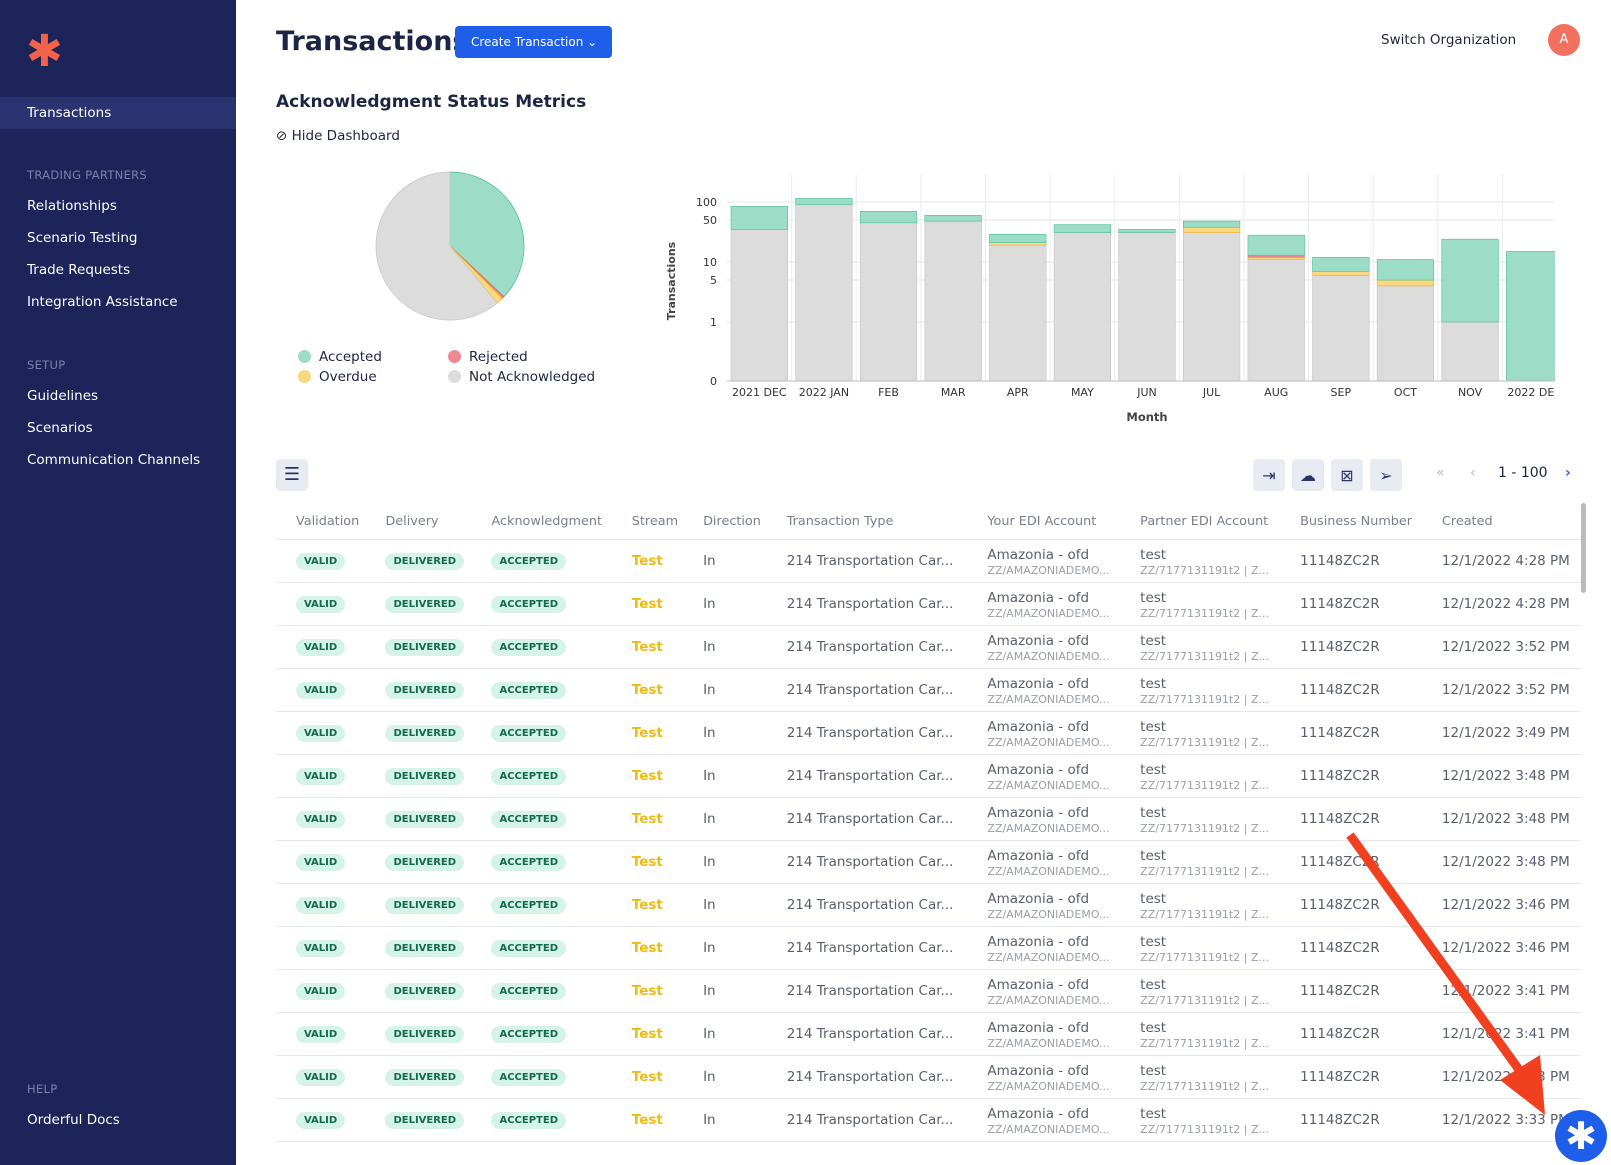  I want to click on pie-slice-accepted, so click(487, 234).